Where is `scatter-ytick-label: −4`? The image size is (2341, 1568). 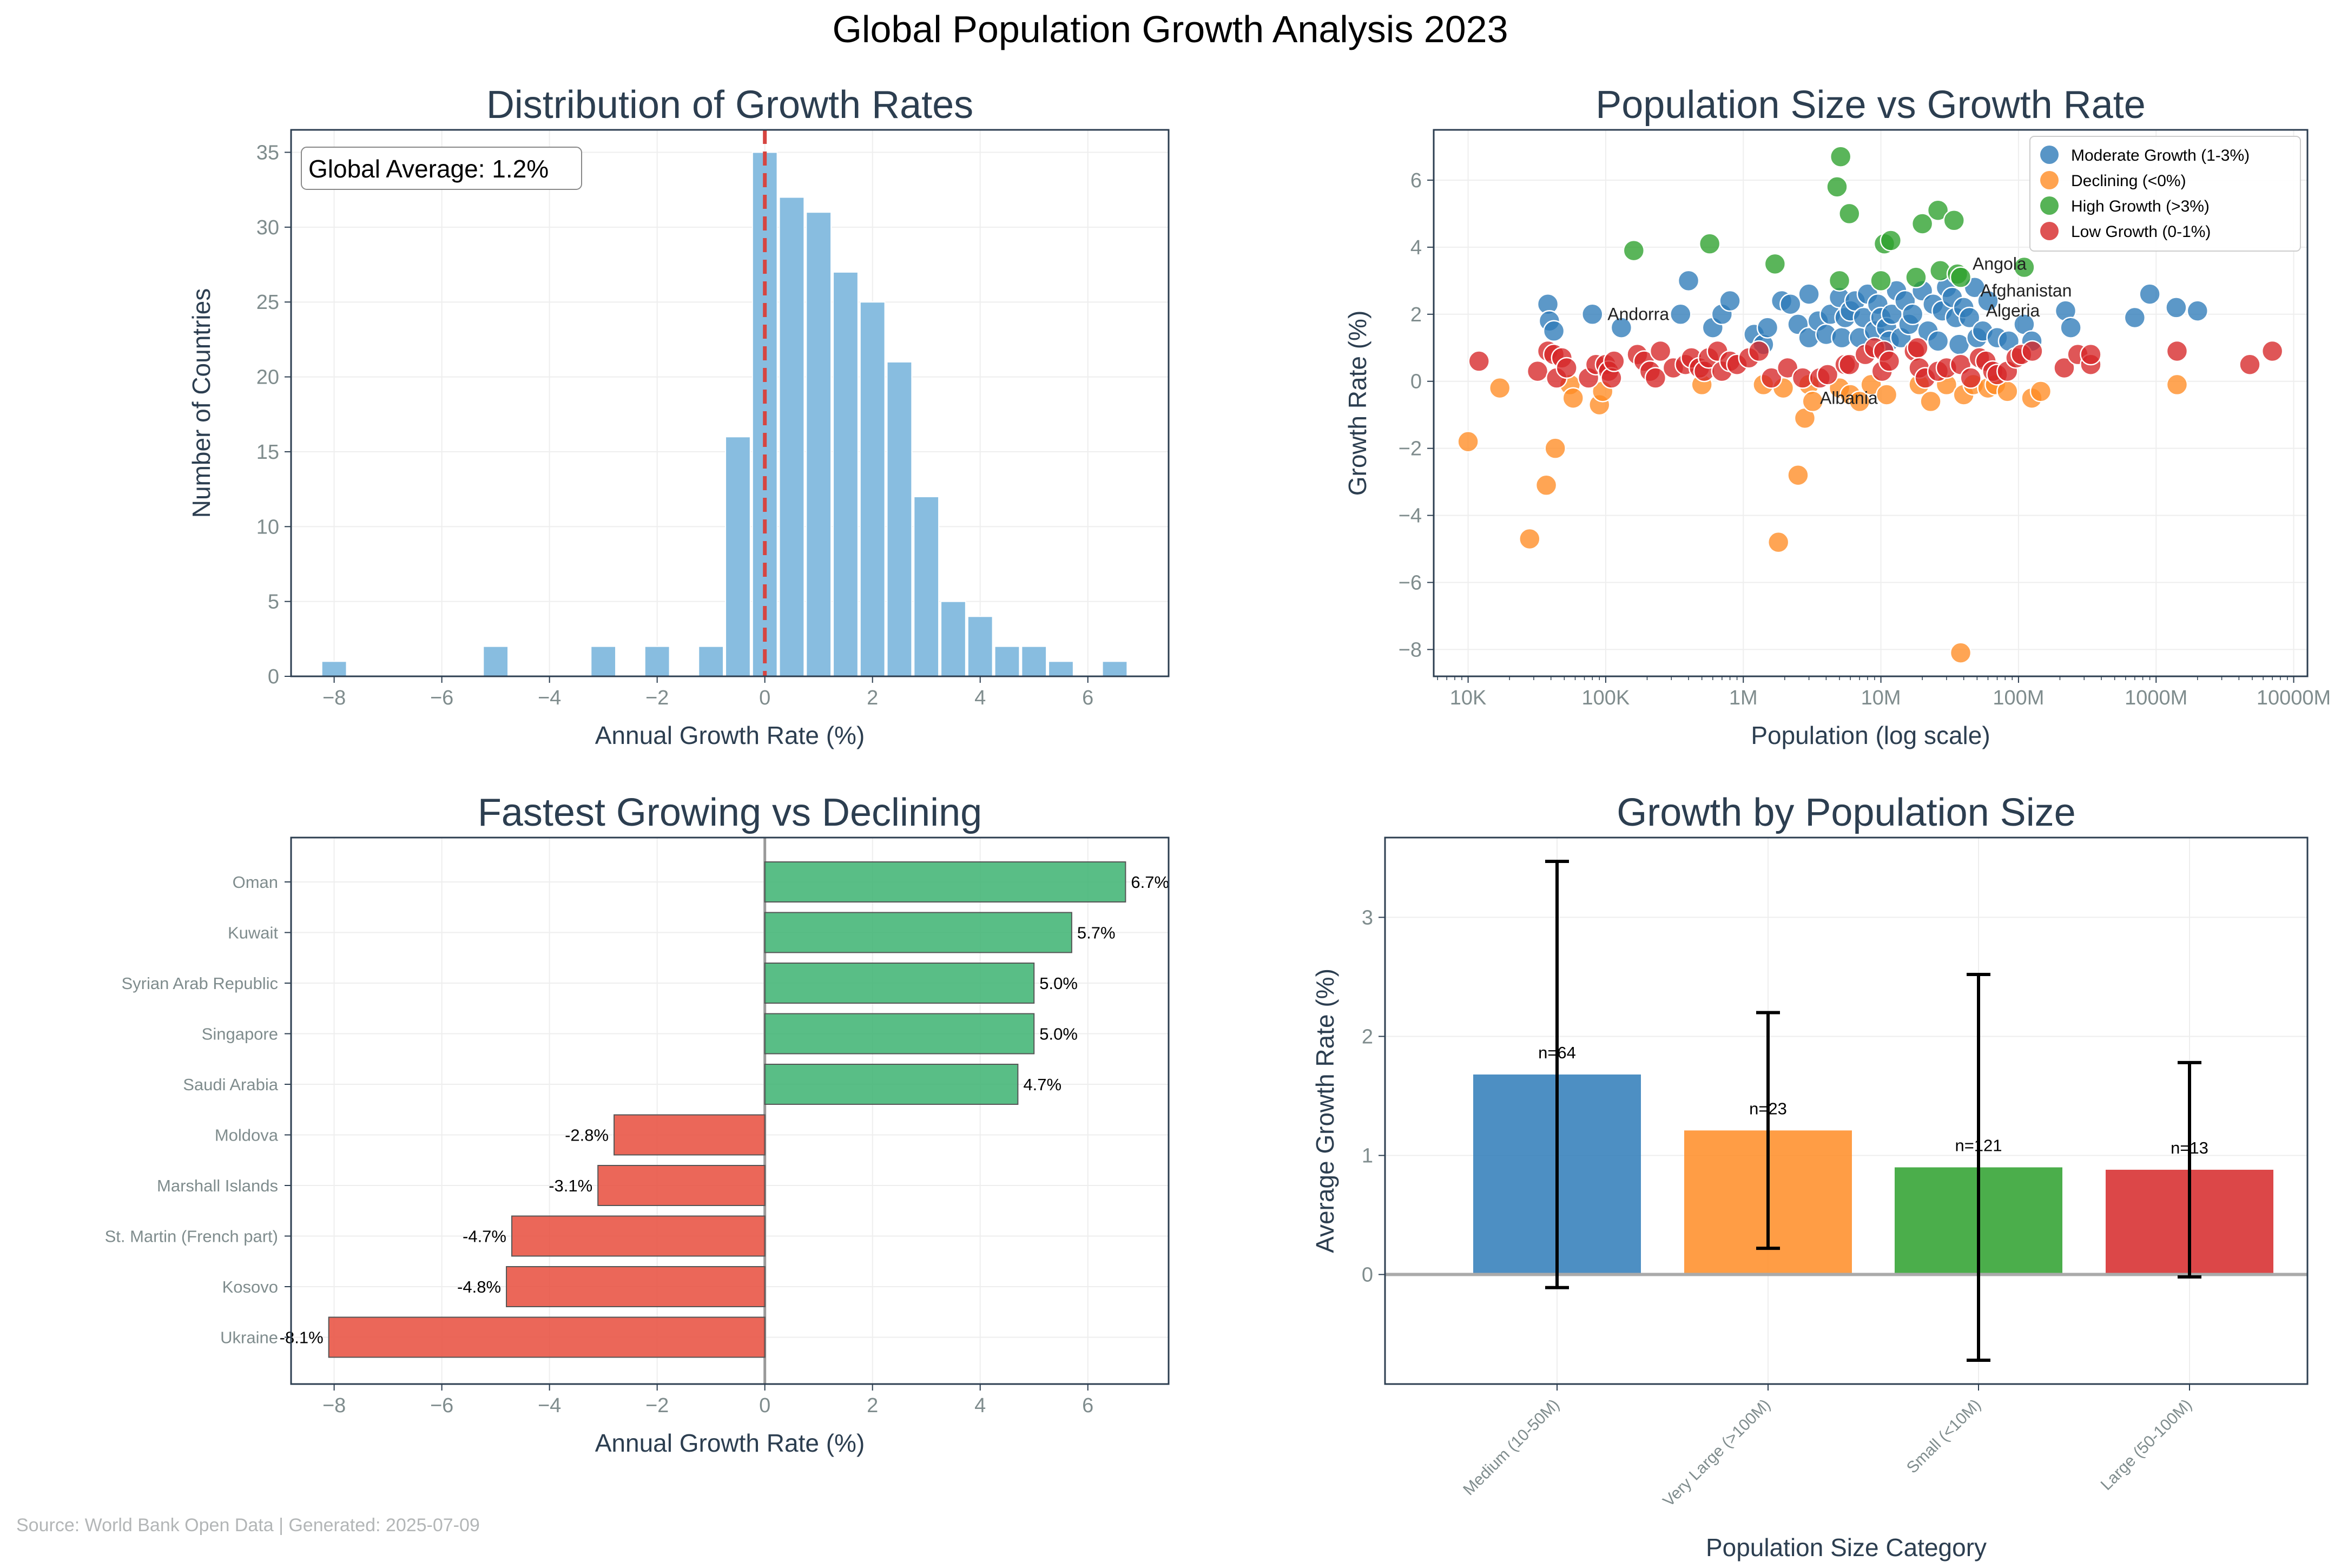 scatter-ytick-label: −4 is located at coordinates (1411, 516).